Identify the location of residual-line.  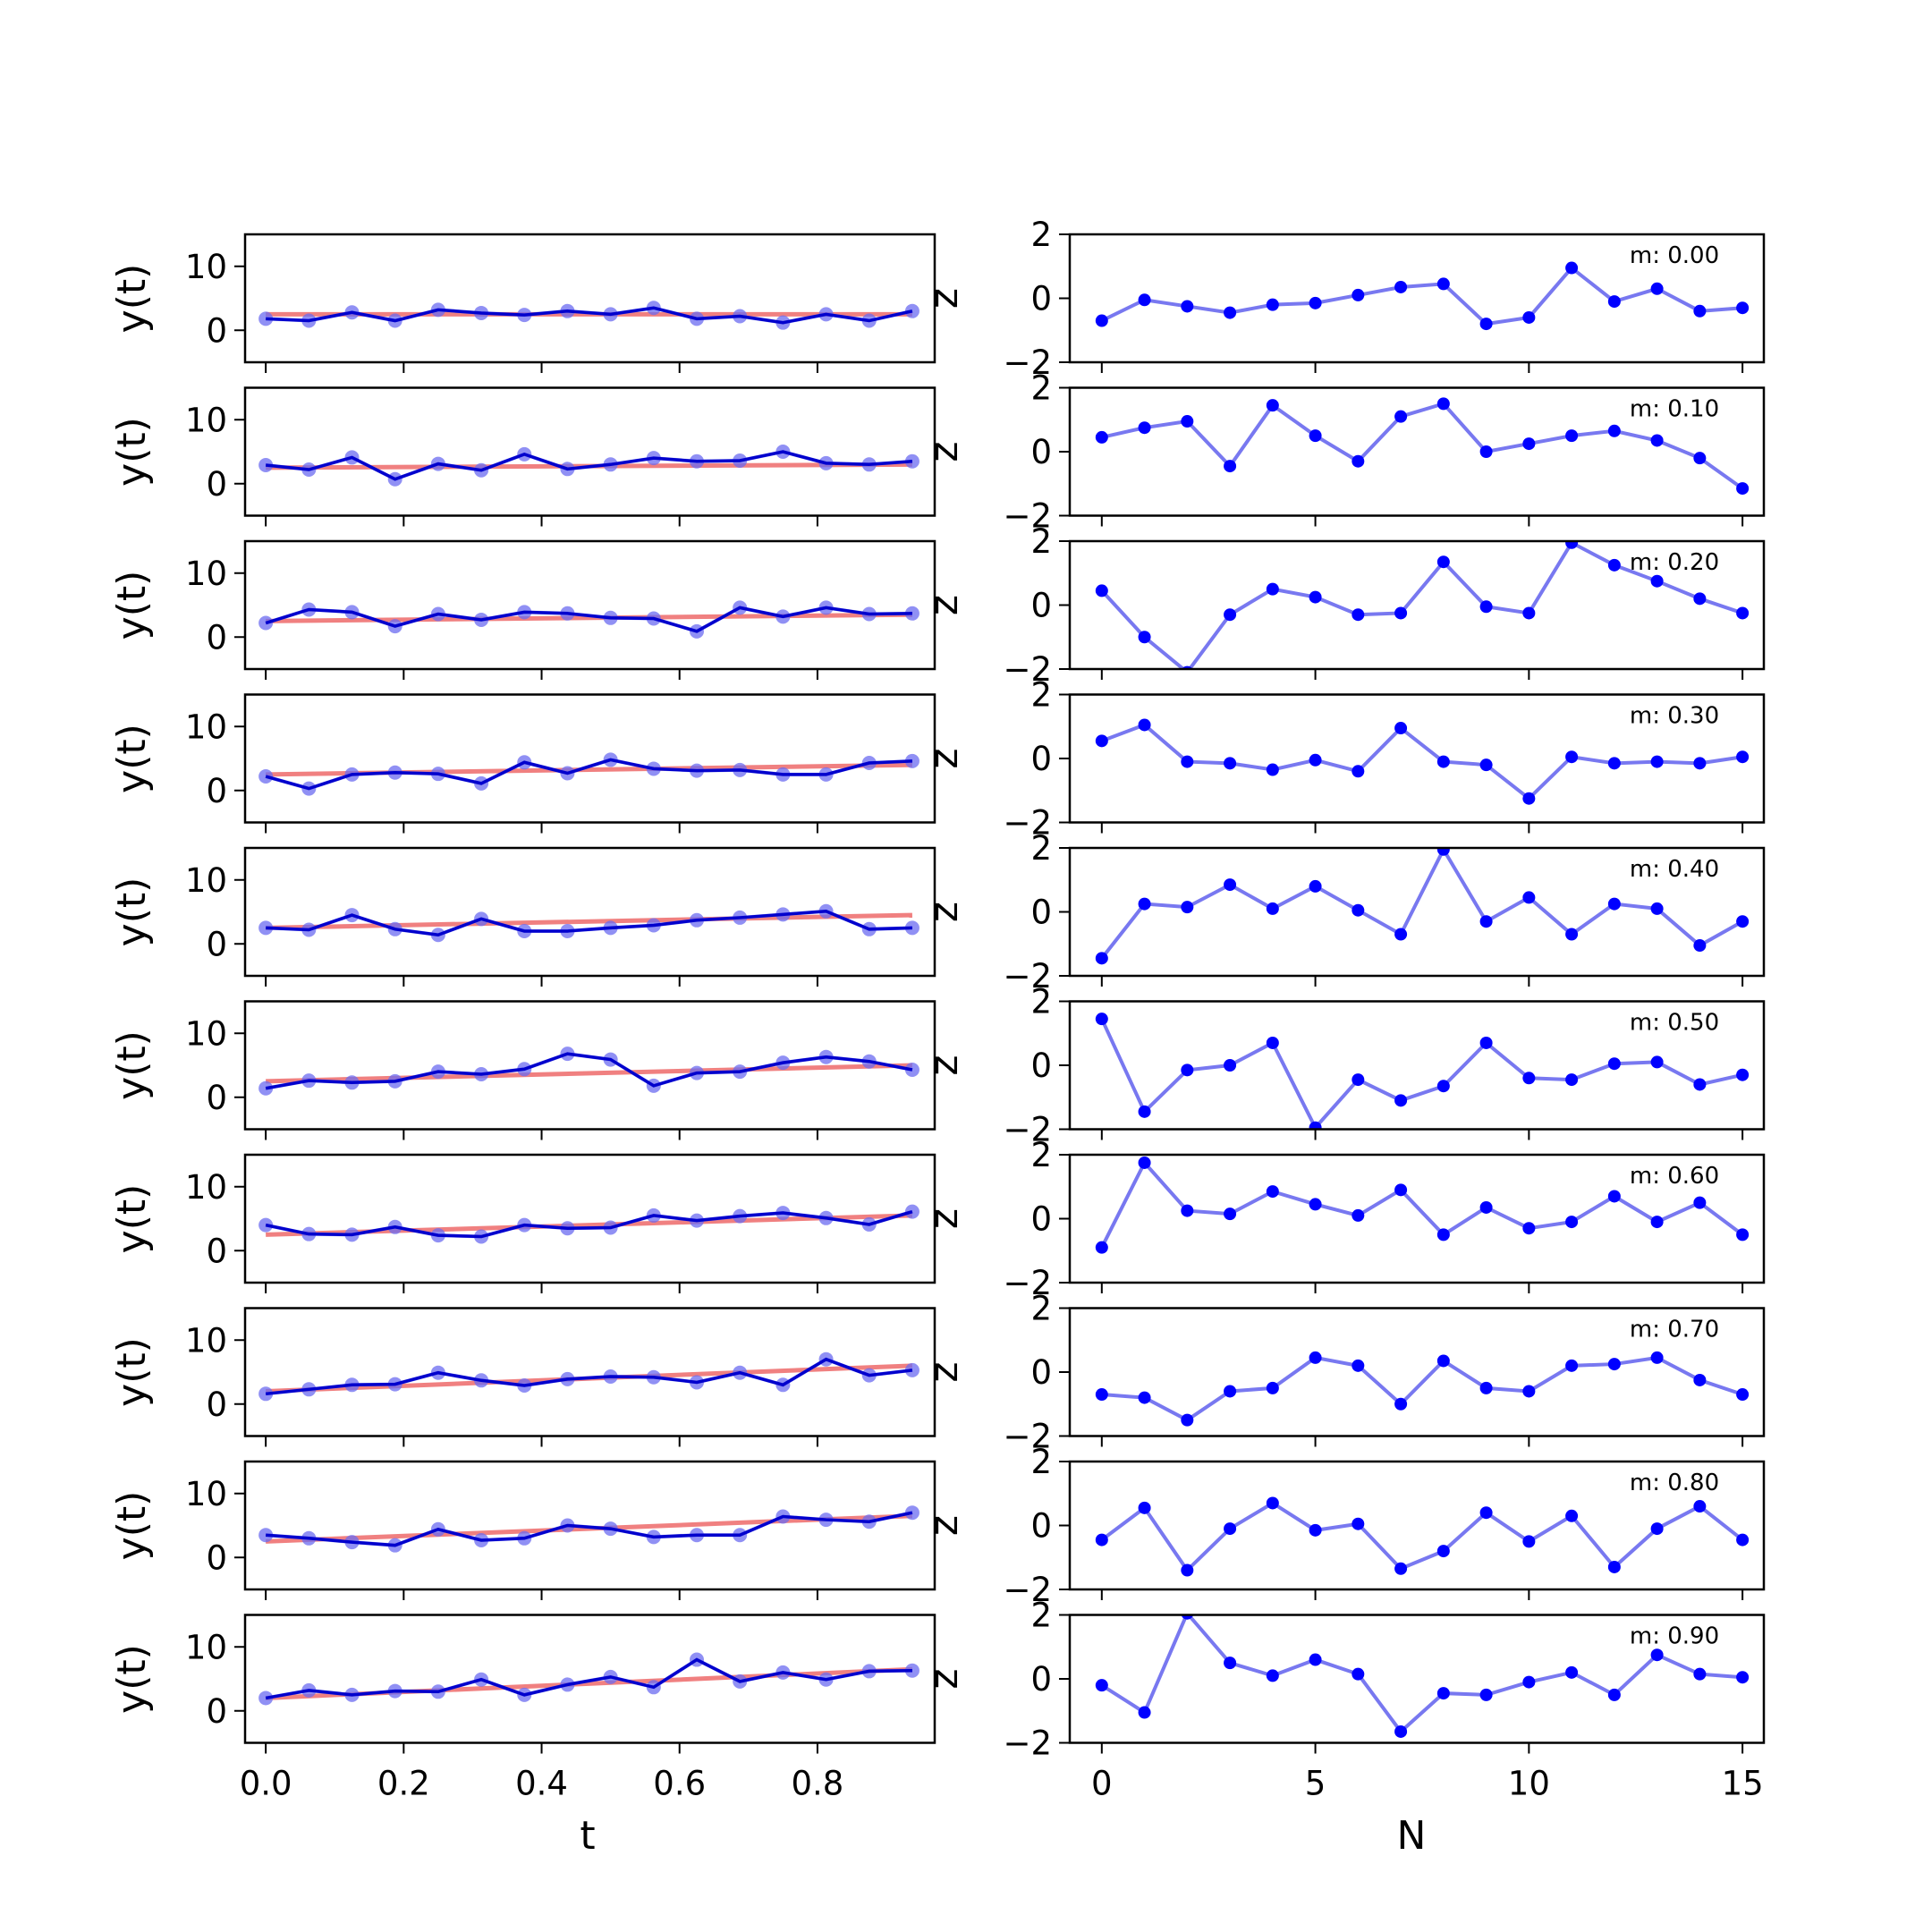
(1422, 1537).